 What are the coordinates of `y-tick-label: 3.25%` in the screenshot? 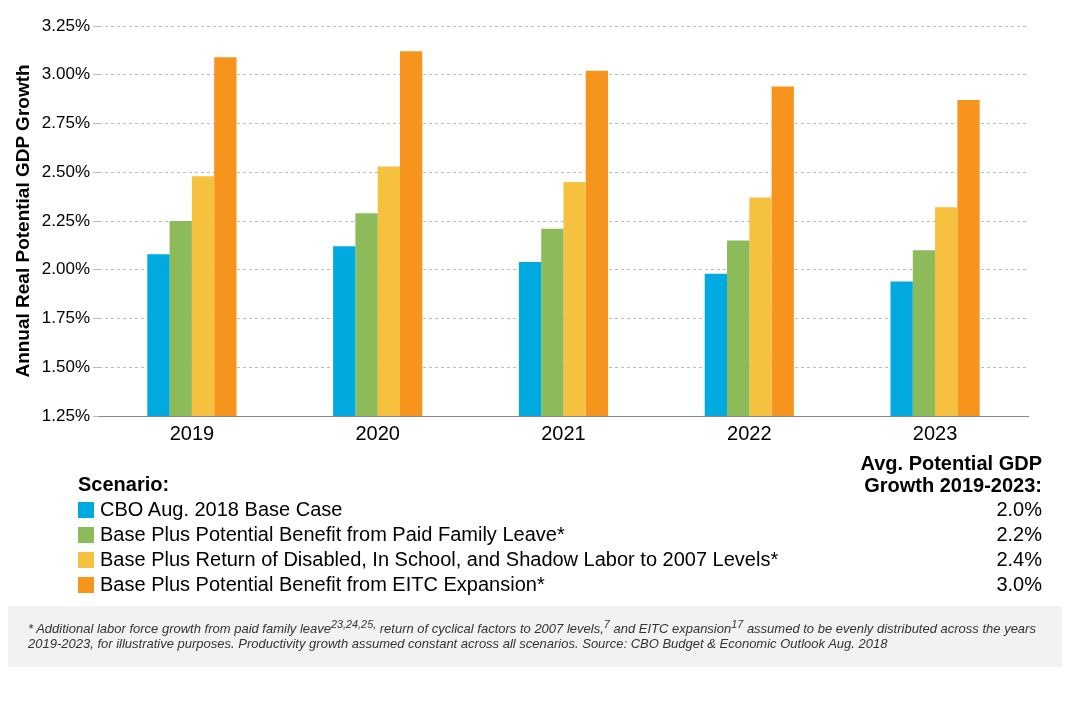 It's located at (65, 25).